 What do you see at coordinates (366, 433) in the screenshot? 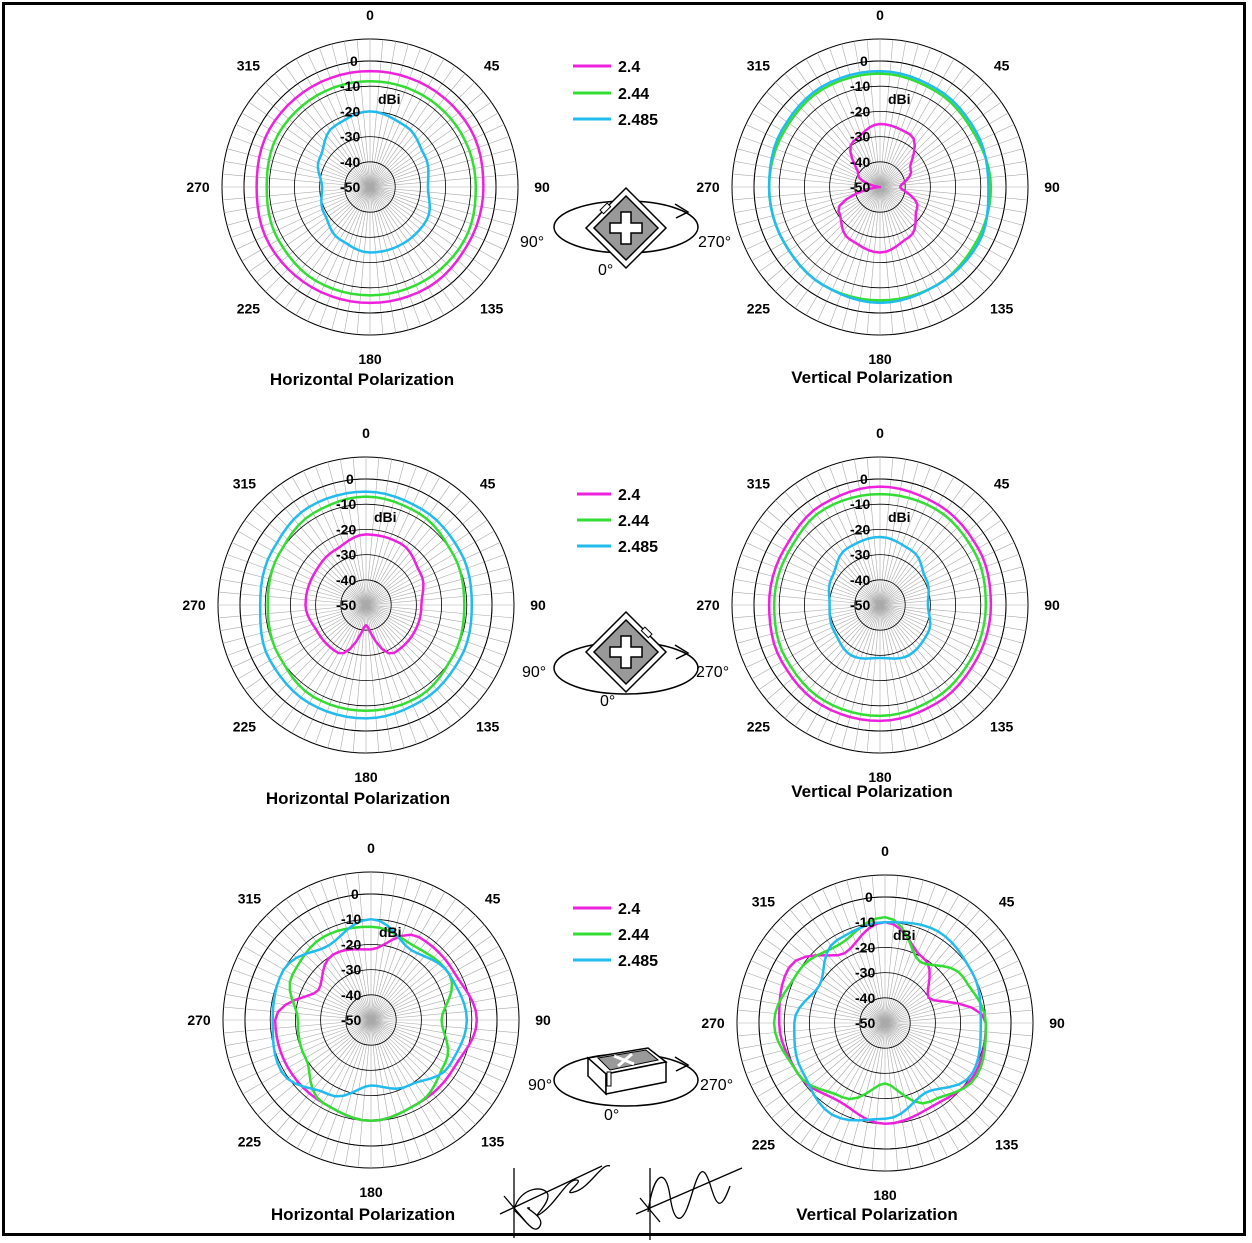
I see `angle-tick-label: 0` at bounding box center [366, 433].